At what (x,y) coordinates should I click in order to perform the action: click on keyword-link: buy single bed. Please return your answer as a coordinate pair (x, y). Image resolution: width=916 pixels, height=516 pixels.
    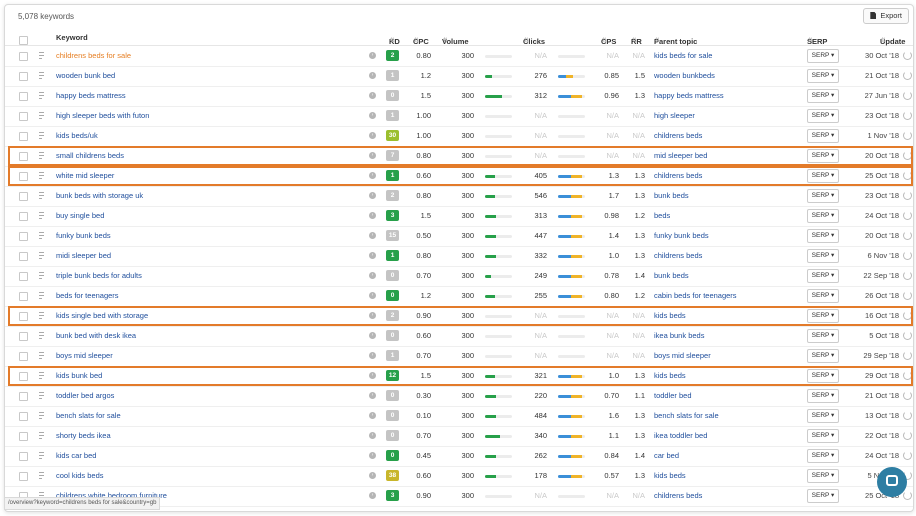
    Looking at the image, I should click on (80, 215).